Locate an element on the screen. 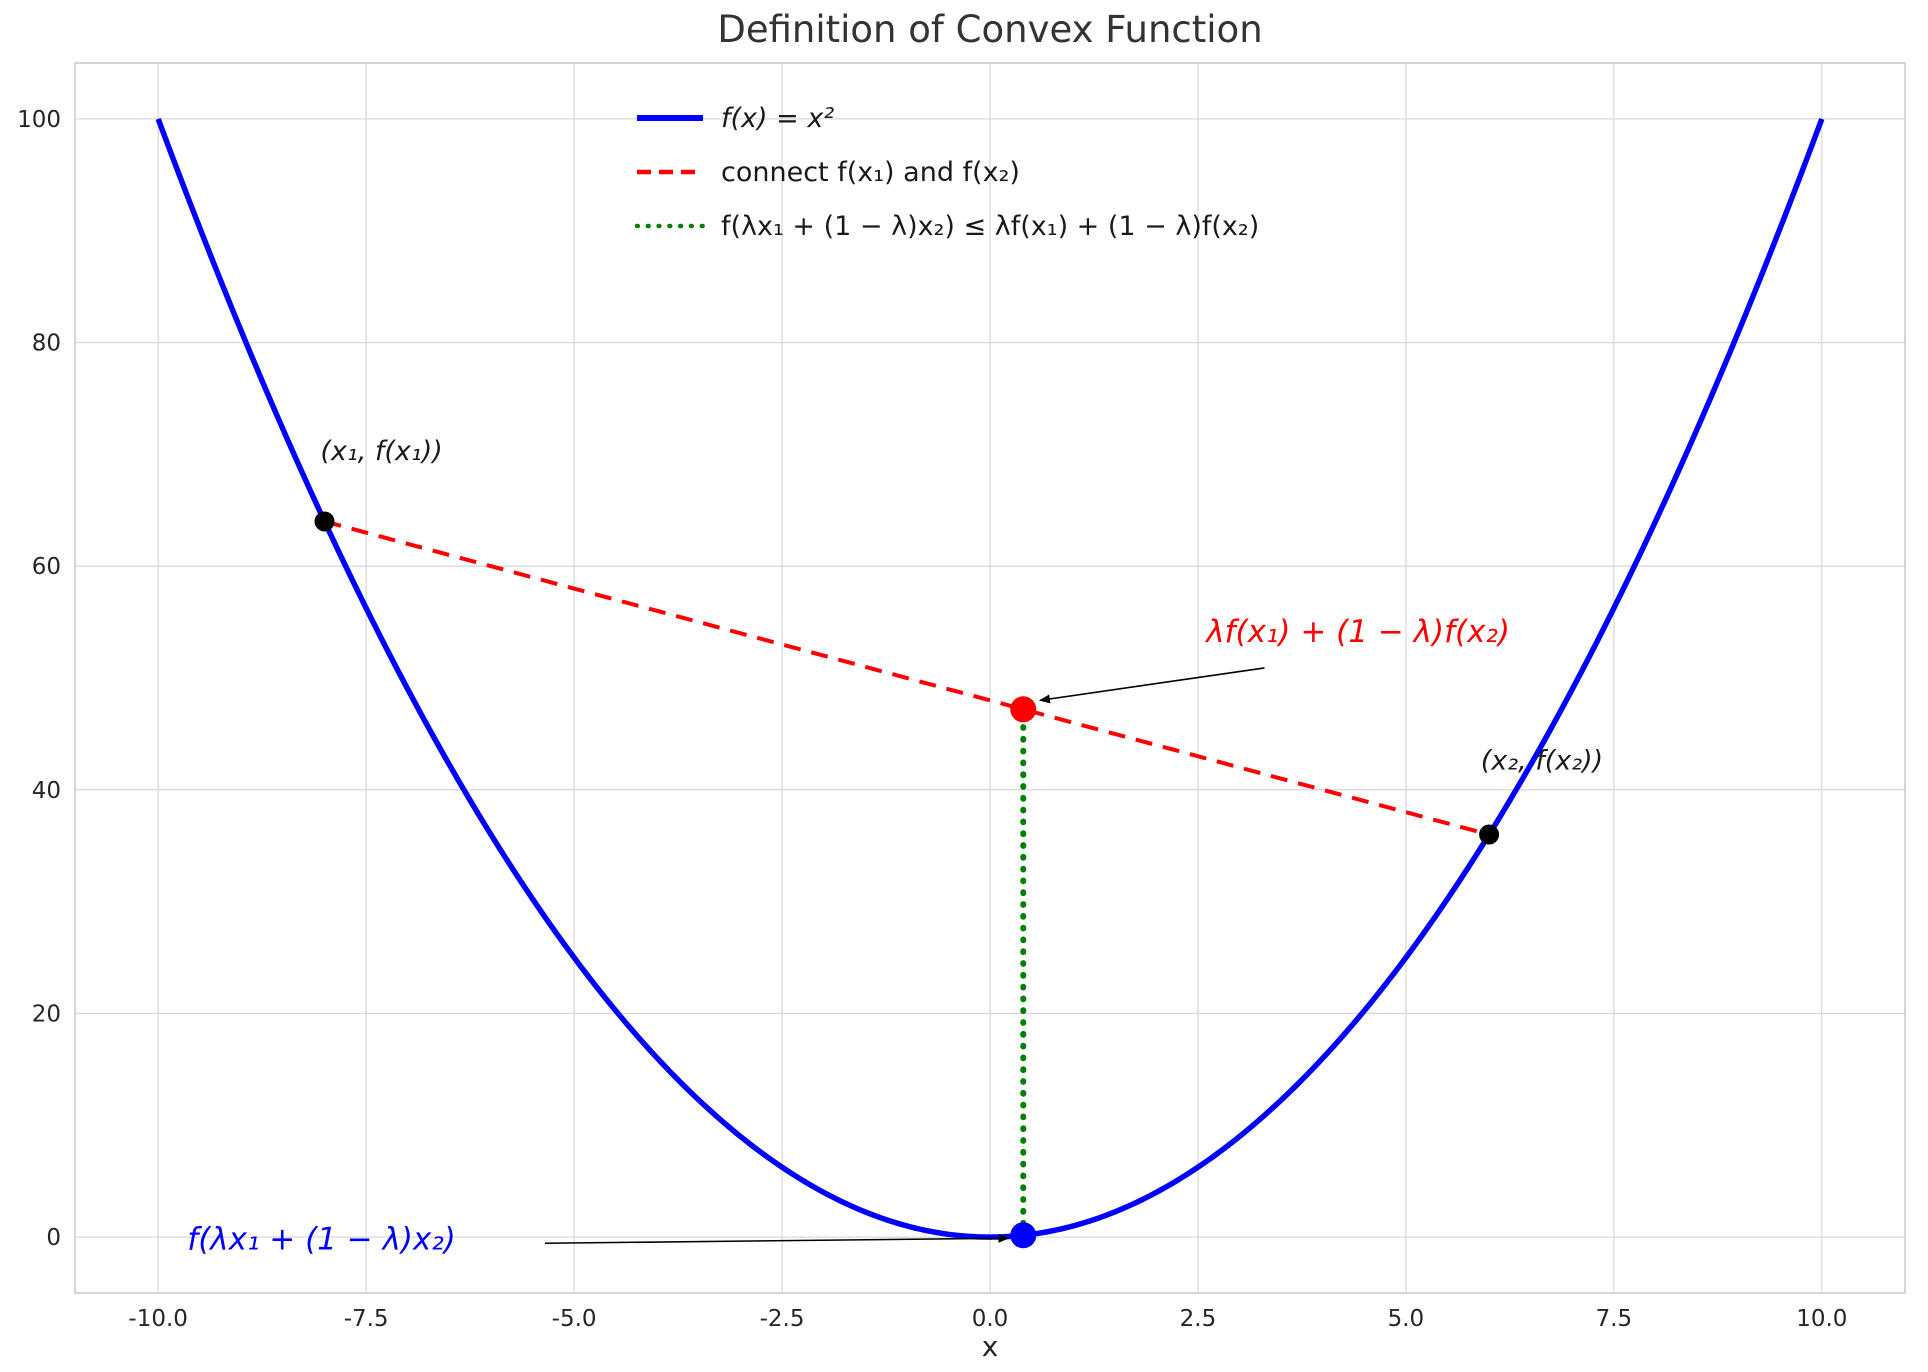 This screenshot has height=1372, width=1928. x-tick-label: -2.5 is located at coordinates (782, 1319).